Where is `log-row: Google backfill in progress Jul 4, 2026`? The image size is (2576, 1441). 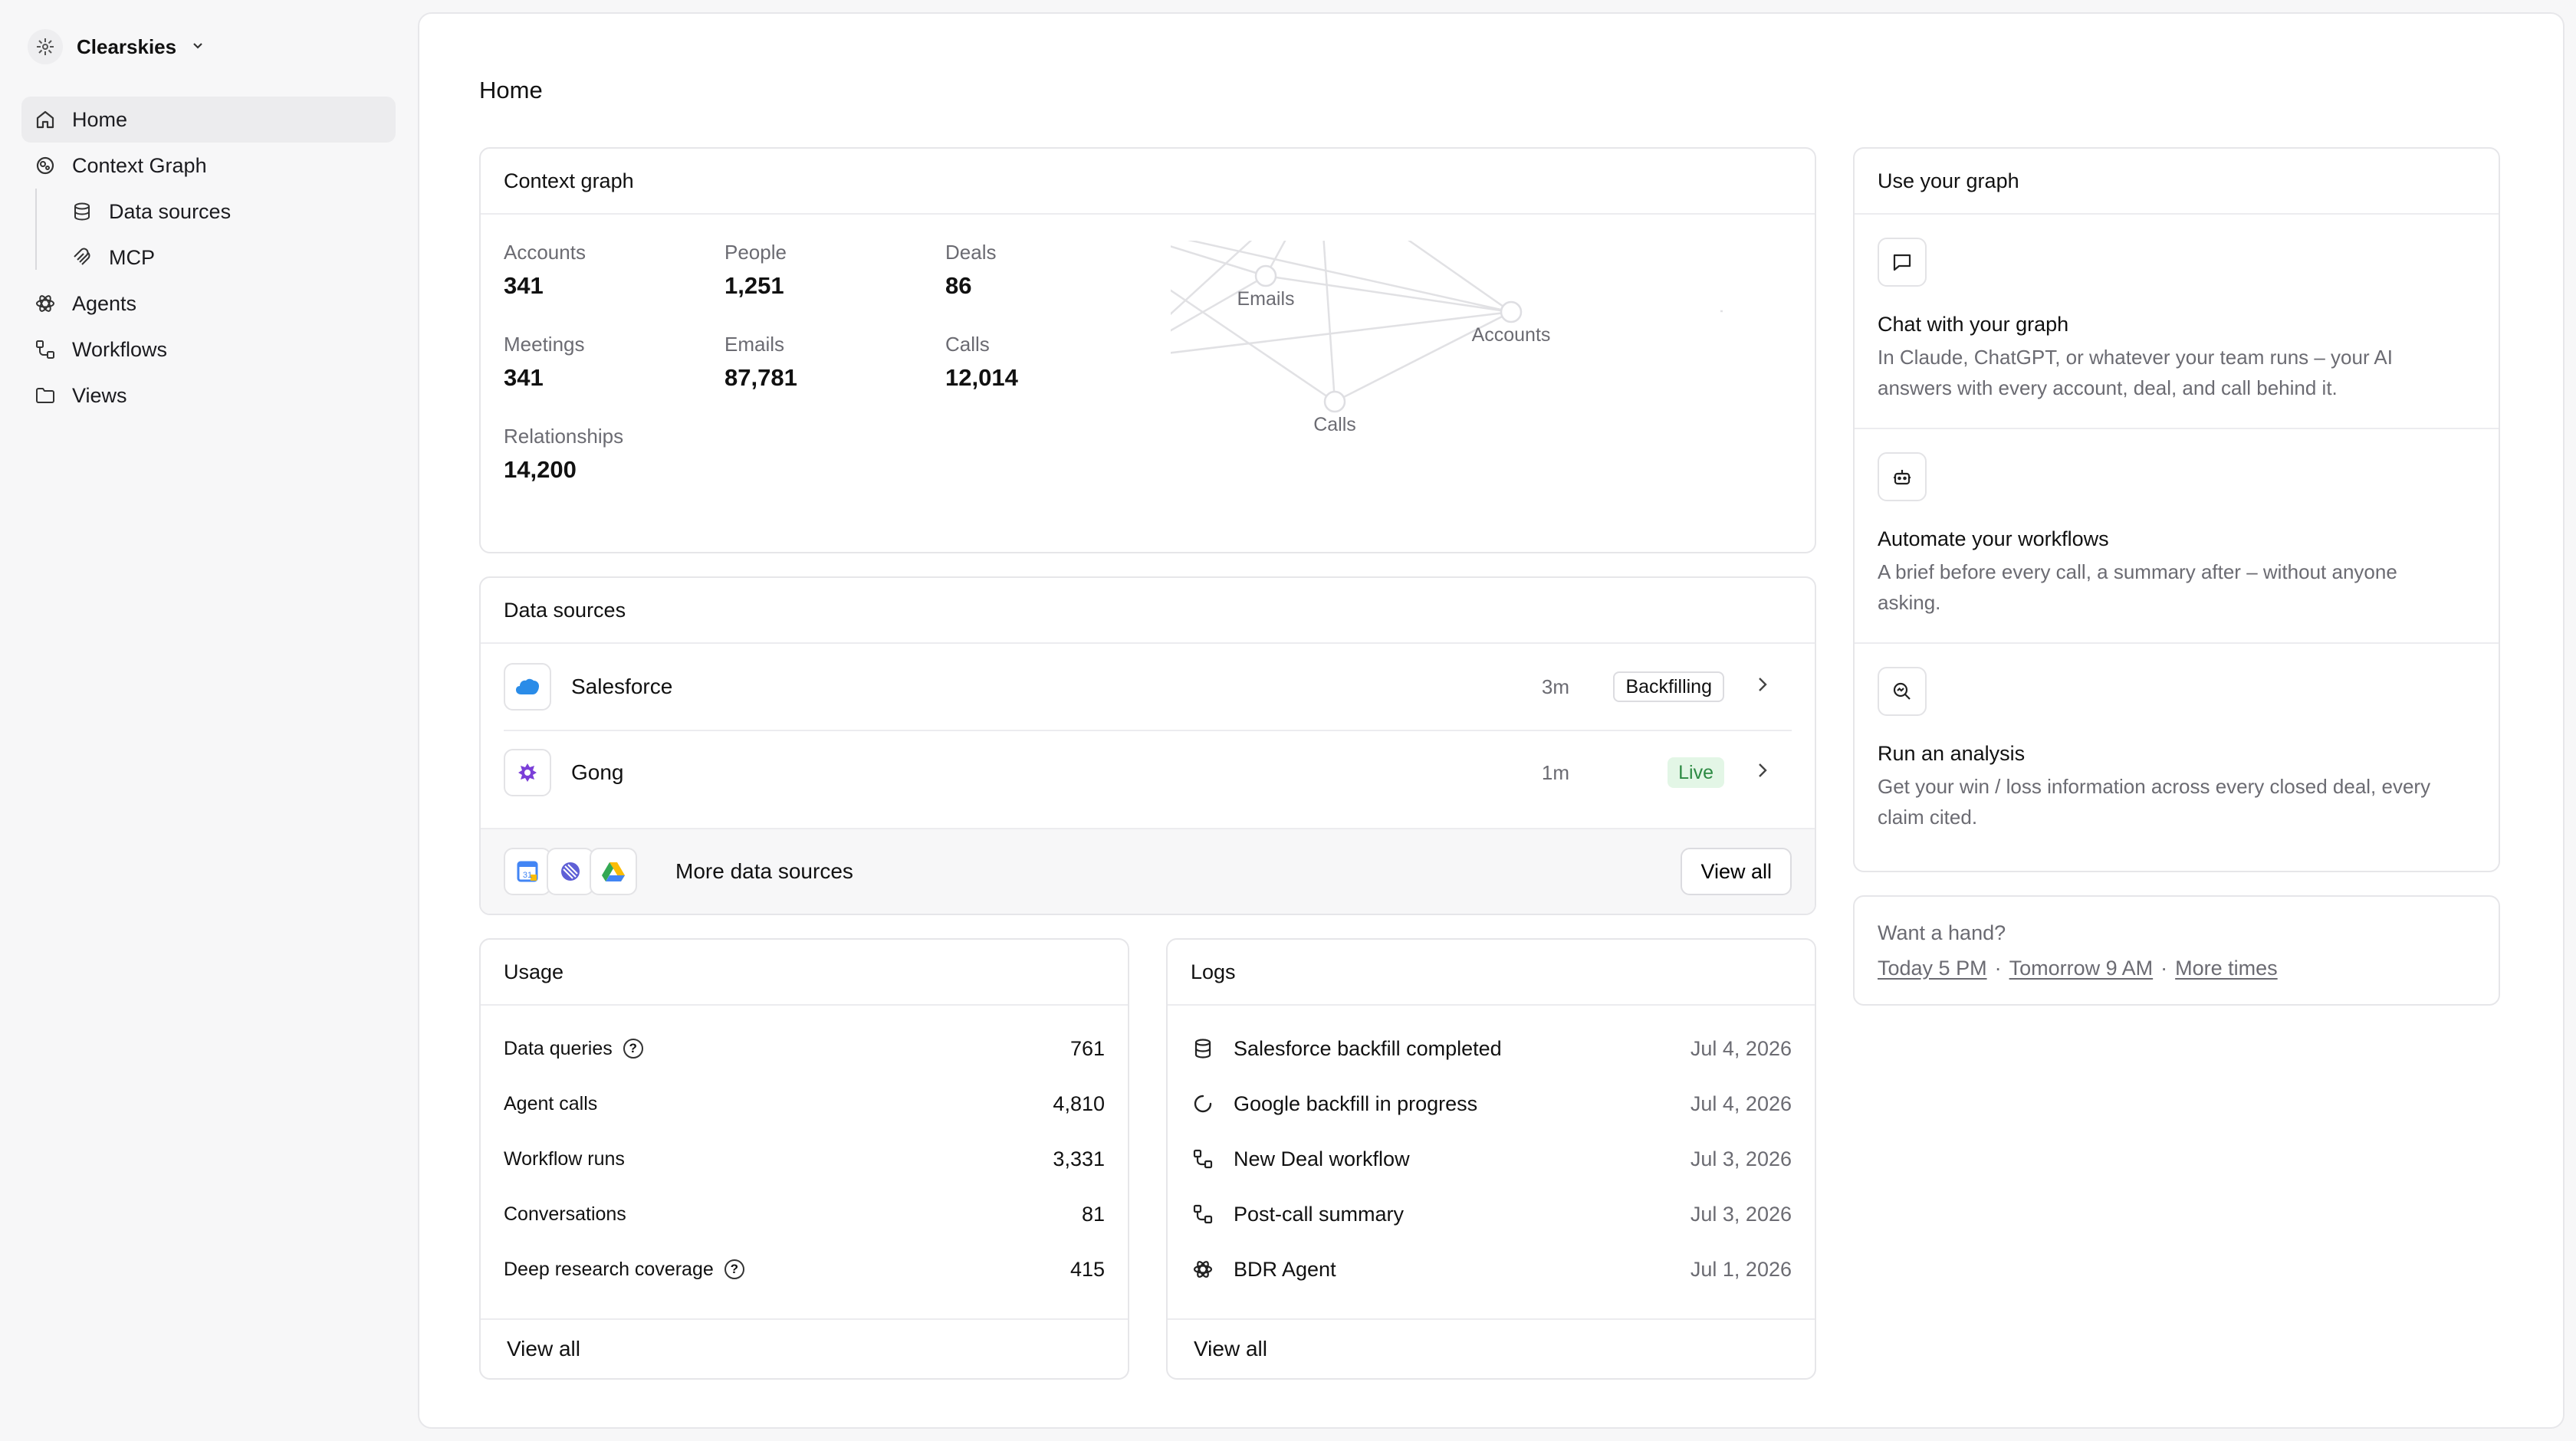 log-row: Google backfill in progress Jul 4, 2026 is located at coordinates (1492, 1103).